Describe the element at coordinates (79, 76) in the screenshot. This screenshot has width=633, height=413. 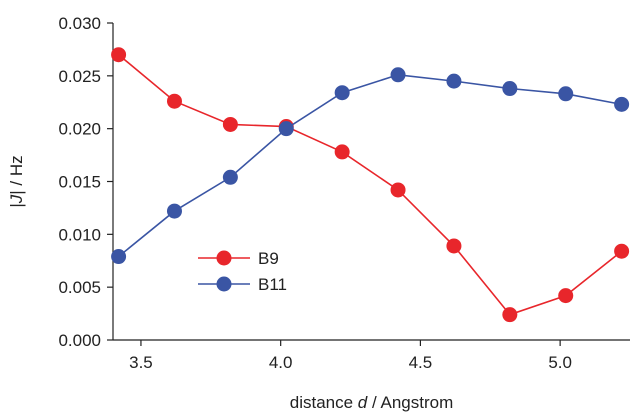
I see `y-tick-label: 0.025` at that location.